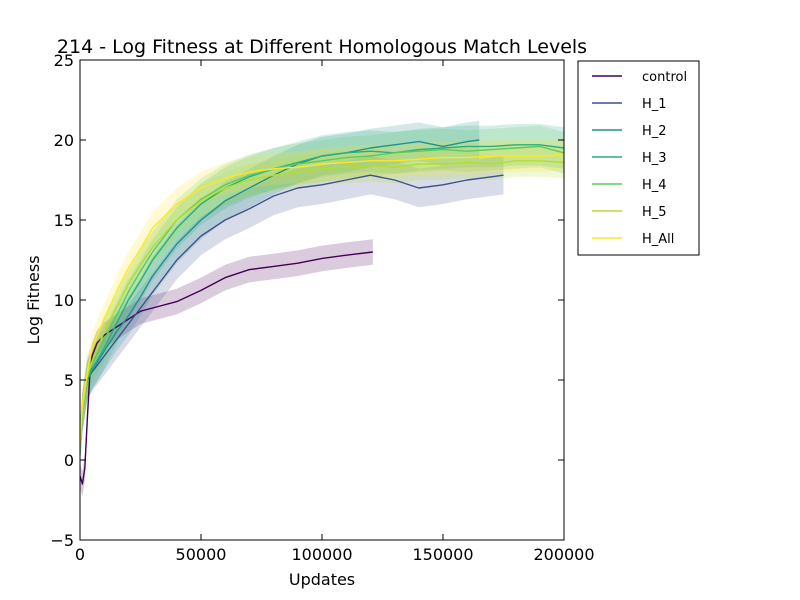 The width and height of the screenshot is (800, 600). Describe the element at coordinates (64, 60) in the screenshot. I see `y-tick-label: 25` at that location.